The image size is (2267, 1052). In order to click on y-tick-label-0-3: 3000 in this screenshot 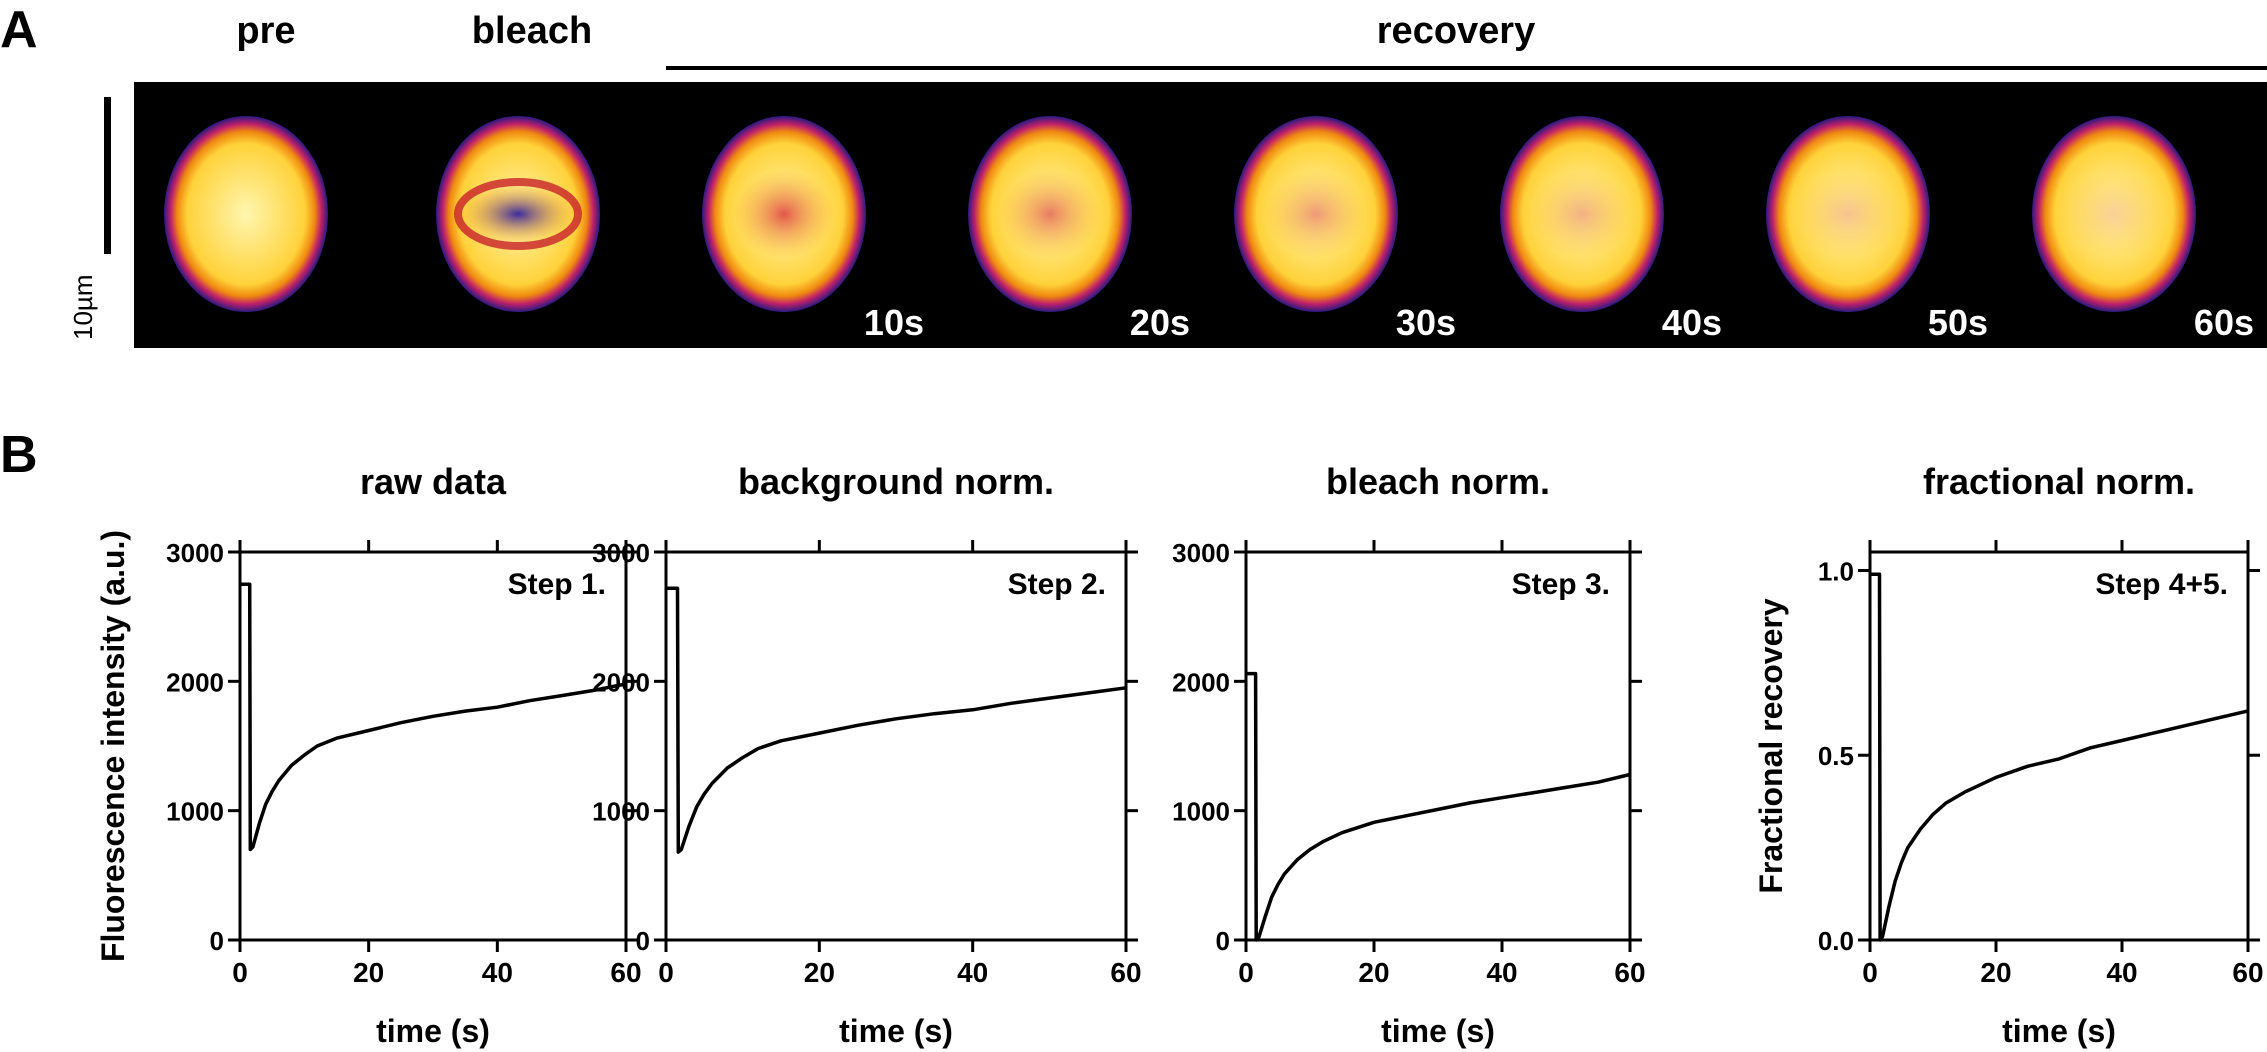, I will do `click(195, 553)`.